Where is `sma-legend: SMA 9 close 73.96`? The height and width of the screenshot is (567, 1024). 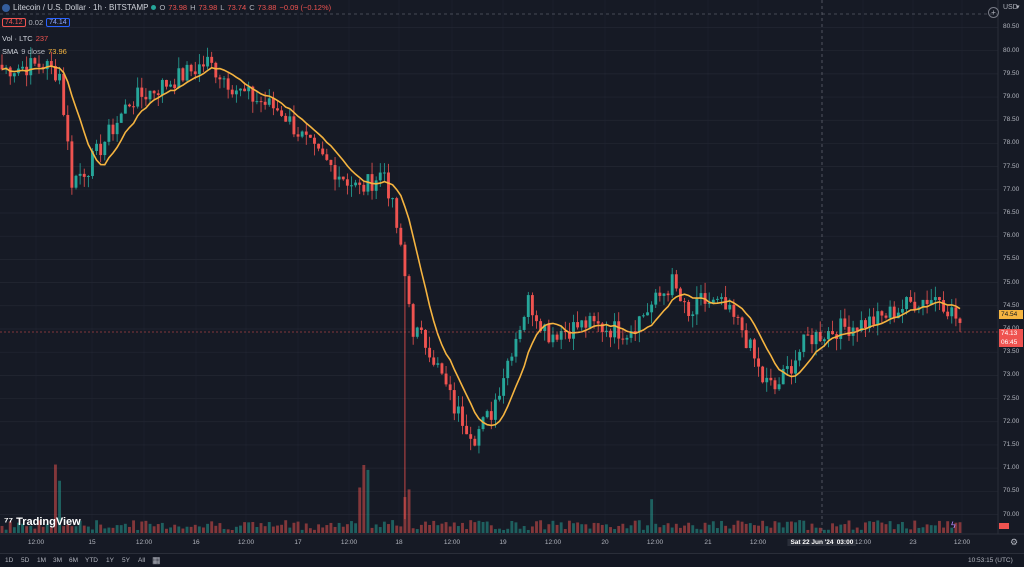
sma-legend: SMA 9 close 73.96 is located at coordinates (34, 51).